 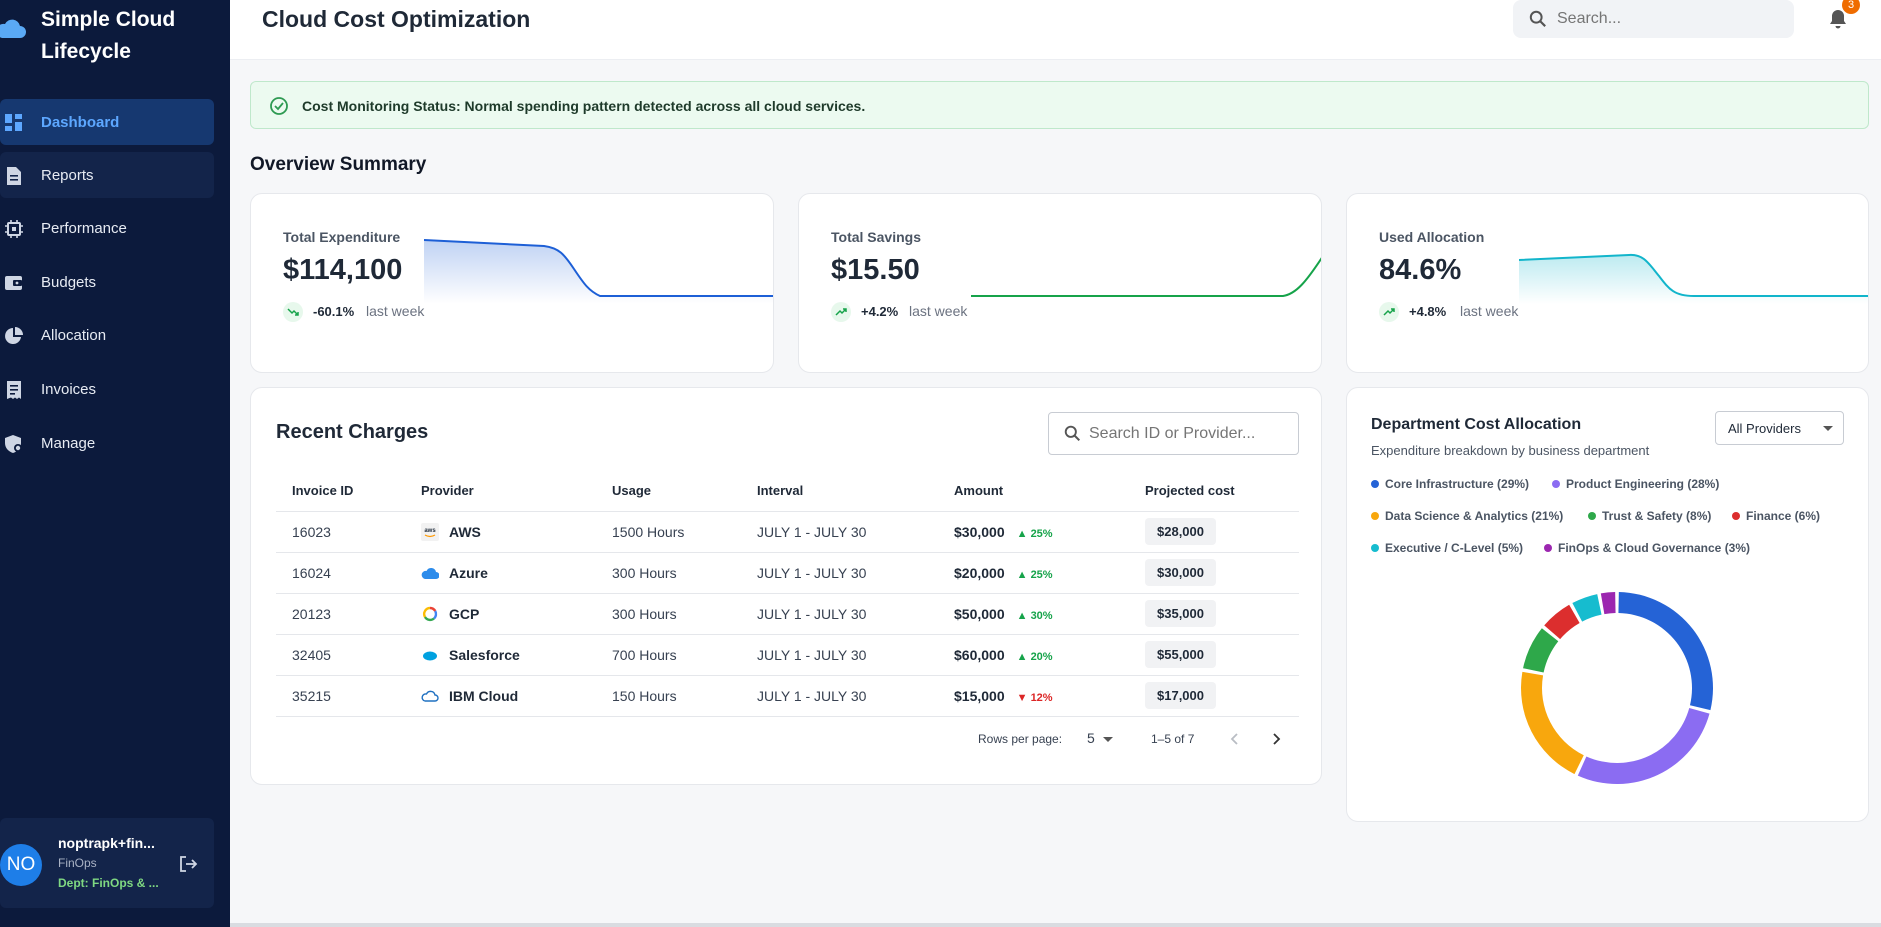 What do you see at coordinates (67, 175) in the screenshot?
I see `sidebar-item-label: Reports` at bounding box center [67, 175].